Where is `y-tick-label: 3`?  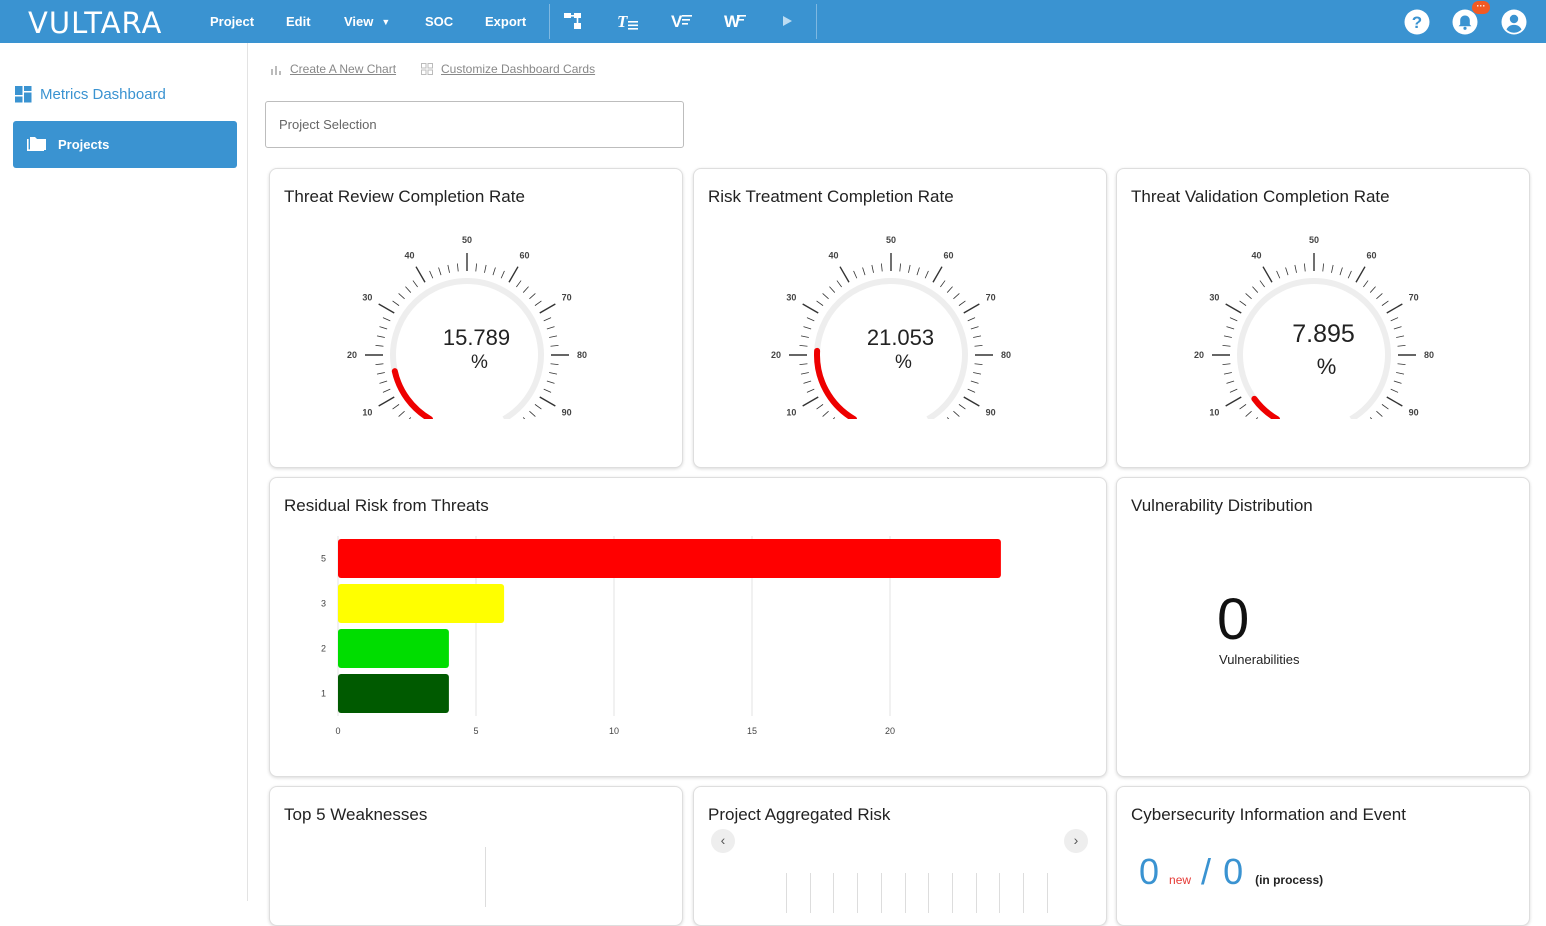
y-tick-label: 3 is located at coordinates (323, 604).